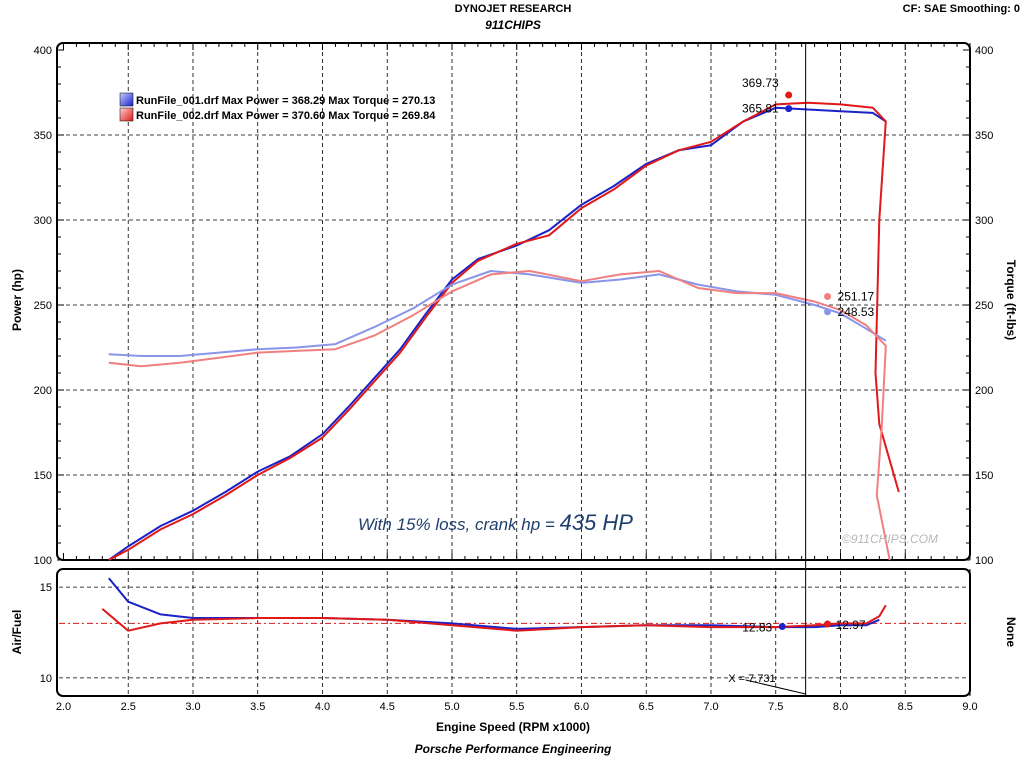  Describe the element at coordinates (1011, 632) in the screenshot. I see `lower-y-axis-right-label: None` at that location.